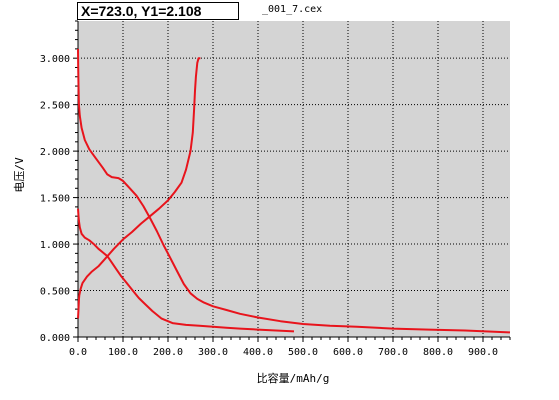  What do you see at coordinates (348, 352) in the screenshot?
I see `x-tick-label: 600.0` at bounding box center [348, 352].